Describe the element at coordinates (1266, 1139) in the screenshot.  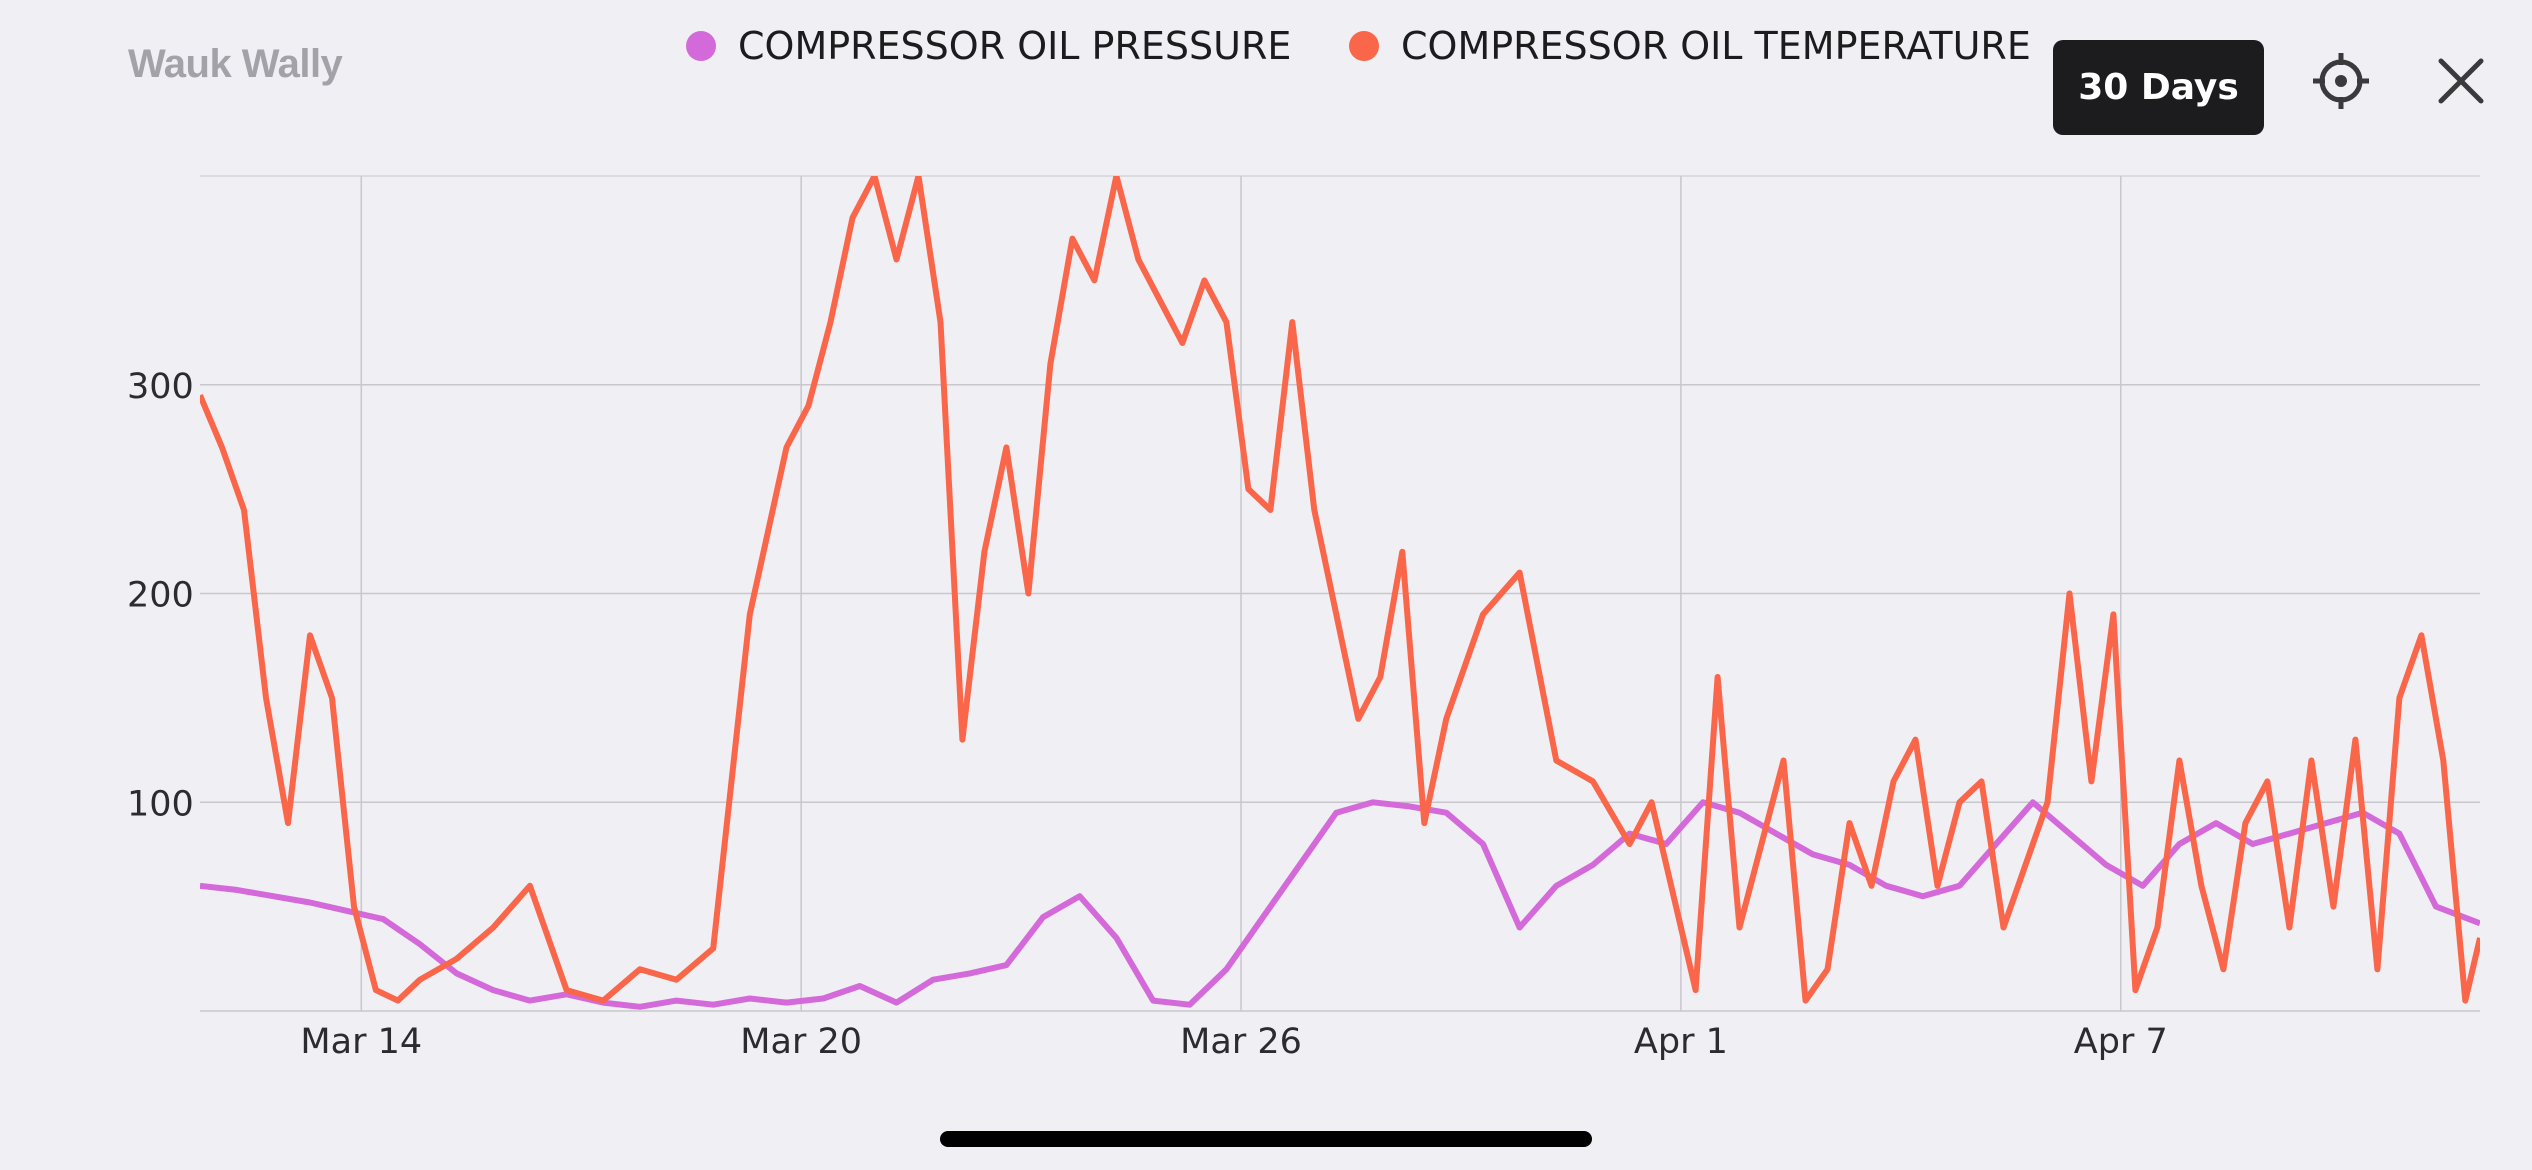
I see `home-indicator` at that location.